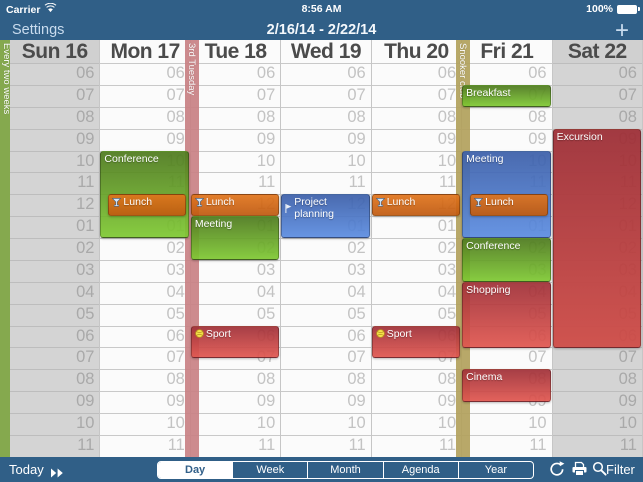  Describe the element at coordinates (506, 386) in the screenshot. I see `event-cinema: Cinema` at that location.